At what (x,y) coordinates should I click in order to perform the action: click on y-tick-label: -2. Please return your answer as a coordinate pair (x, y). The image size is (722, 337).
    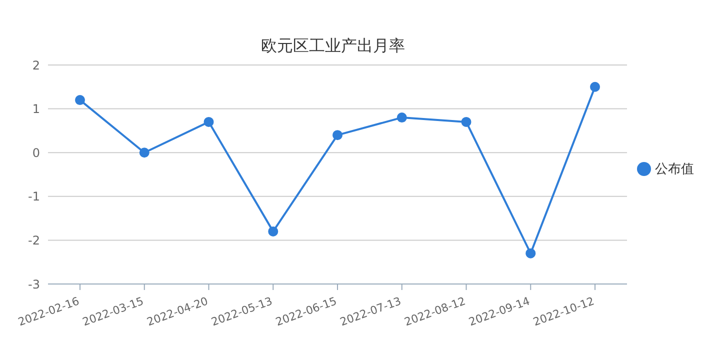
    Looking at the image, I should click on (34, 240).